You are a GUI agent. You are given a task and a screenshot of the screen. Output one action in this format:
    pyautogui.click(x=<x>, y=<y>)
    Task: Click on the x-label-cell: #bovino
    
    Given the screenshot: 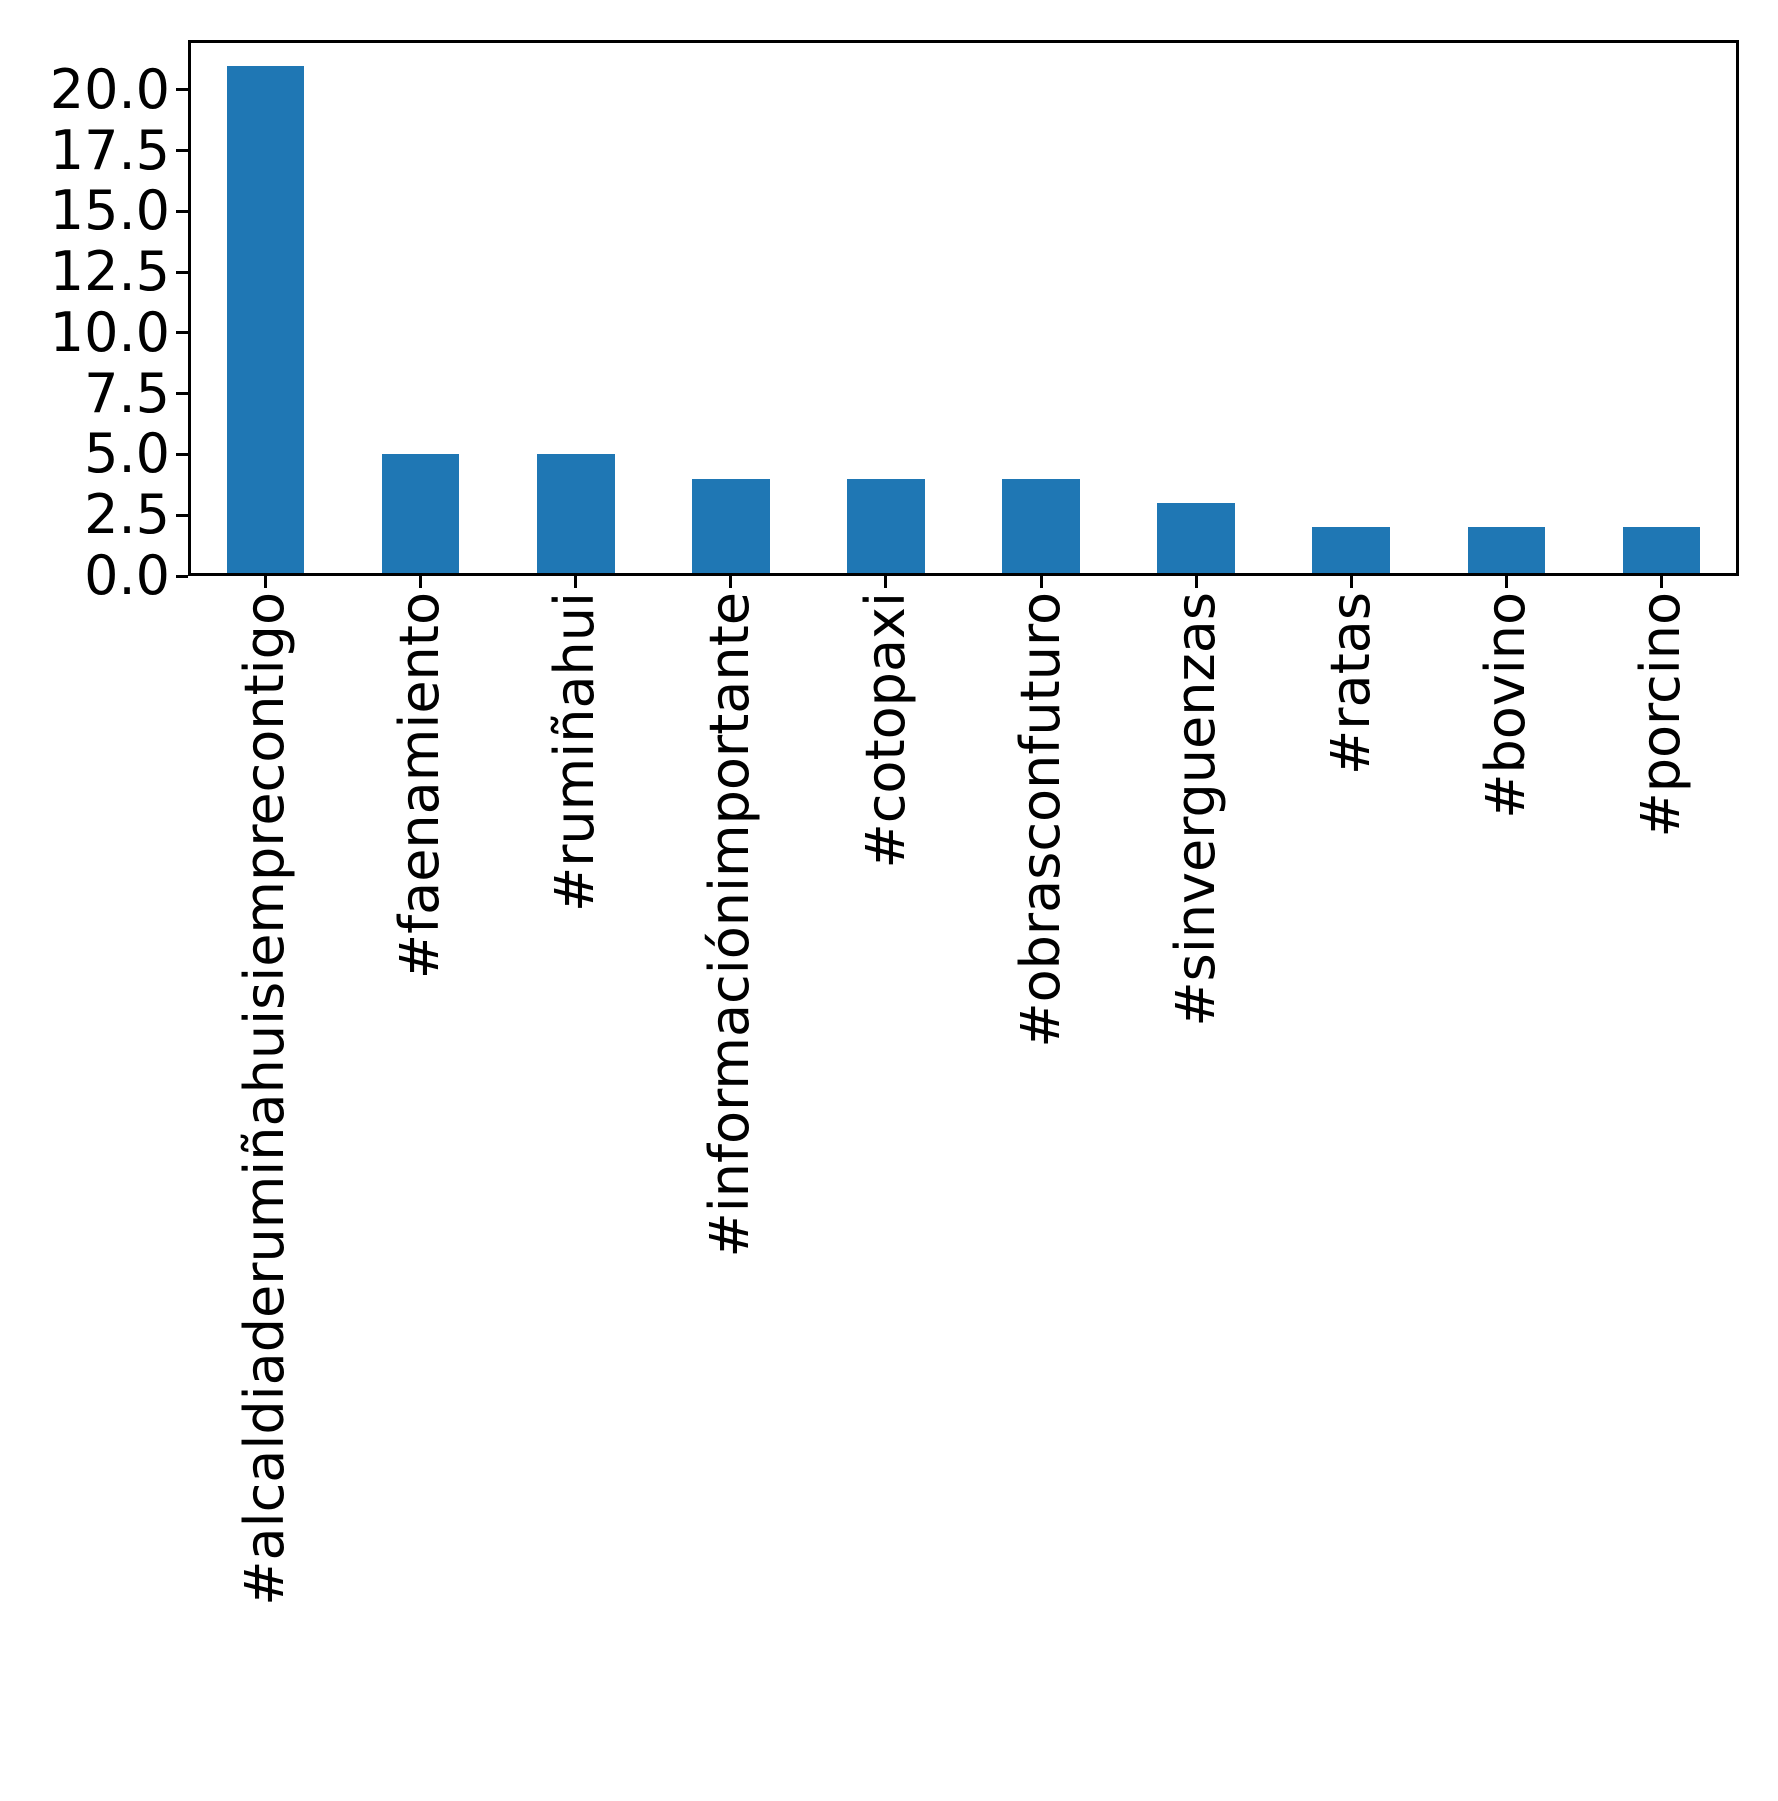 What is the action you would take?
    pyautogui.click(x=1506, y=1099)
    